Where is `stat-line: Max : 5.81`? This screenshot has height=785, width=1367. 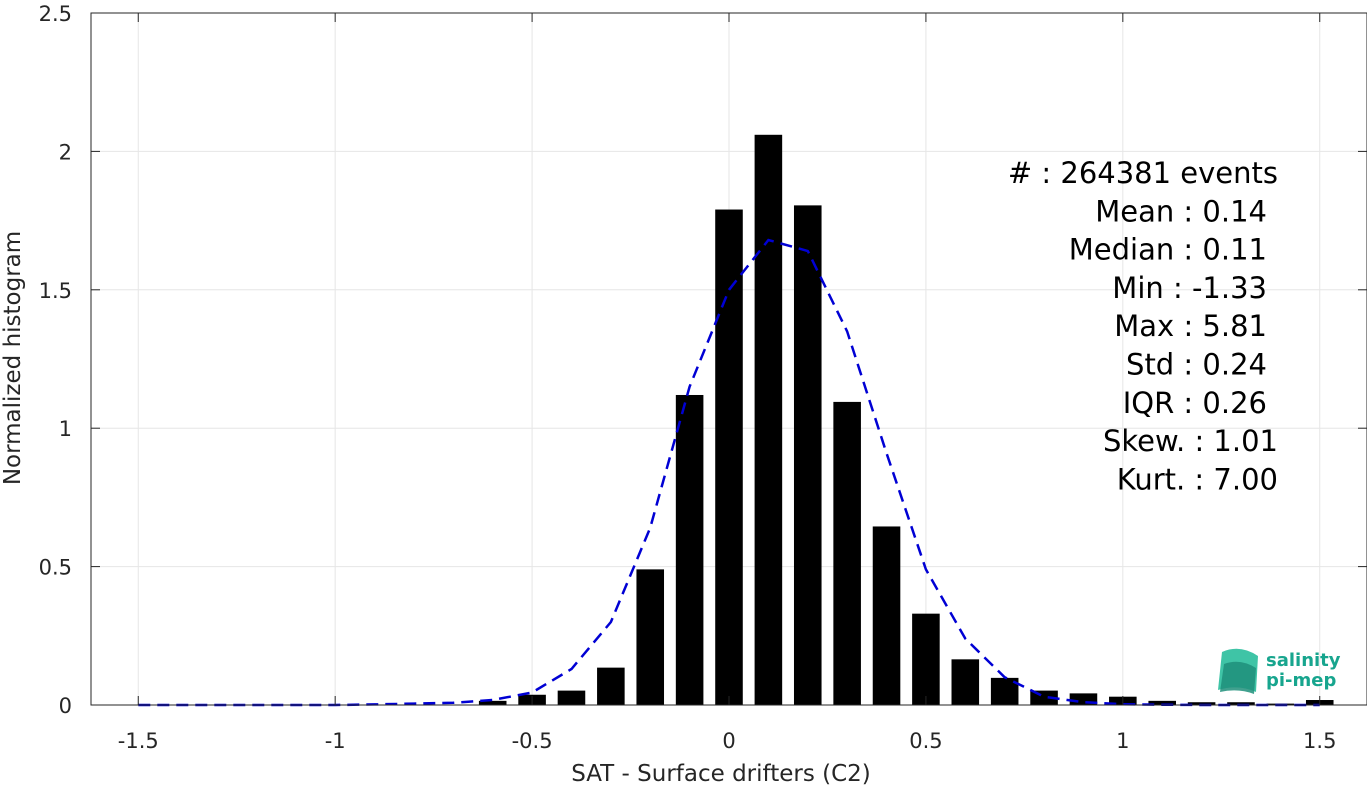 stat-line: Max : 5.81 is located at coordinates (1190, 326).